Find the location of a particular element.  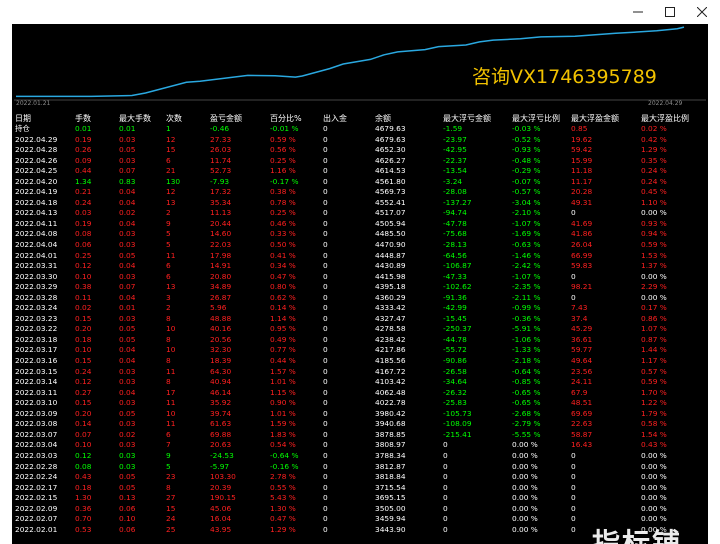

cell-pnl: 61.63 is located at coordinates (221, 424).